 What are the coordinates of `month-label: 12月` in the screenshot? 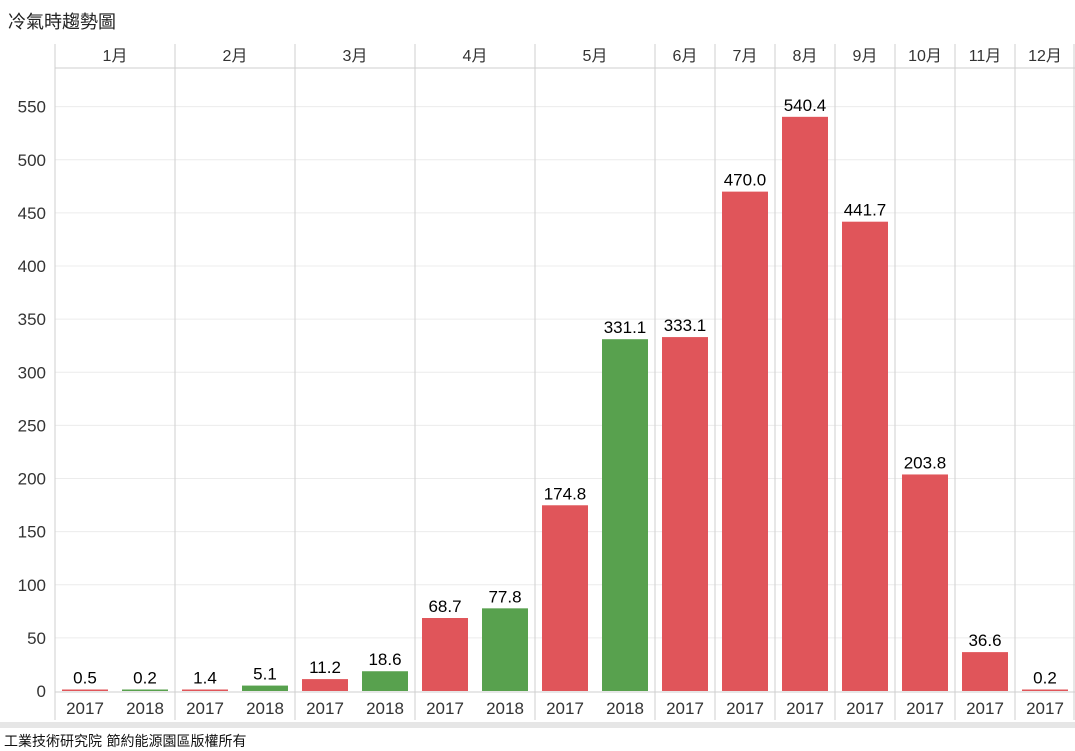 It's located at (1045, 56).